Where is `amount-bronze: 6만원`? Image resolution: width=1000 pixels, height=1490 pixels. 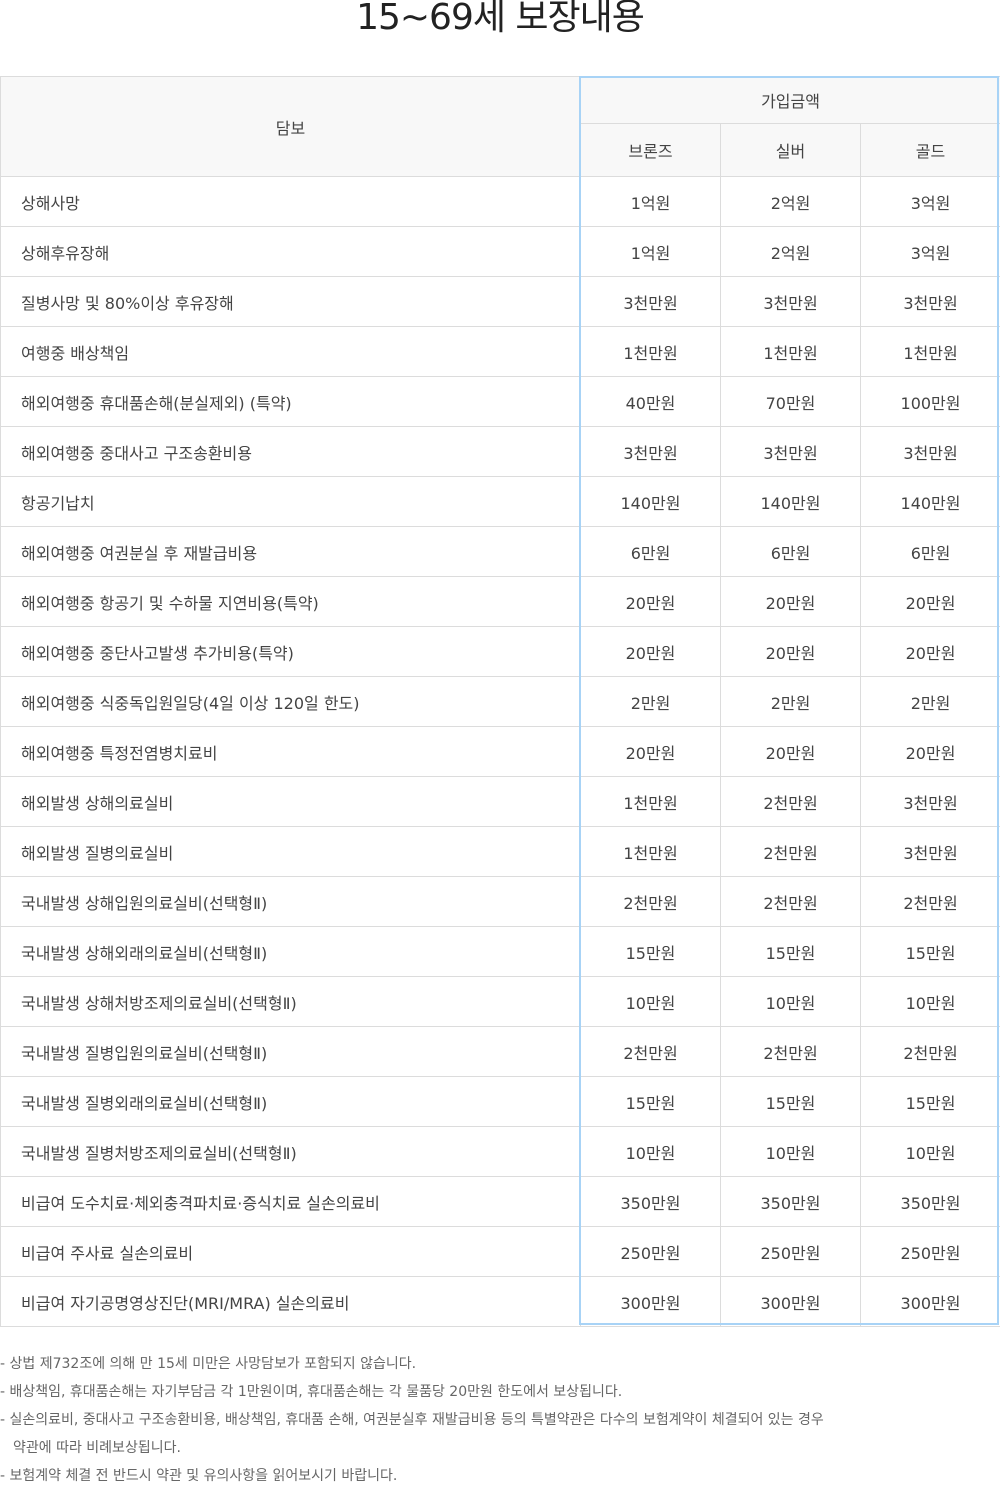
amount-bronze: 6만원 is located at coordinates (651, 552).